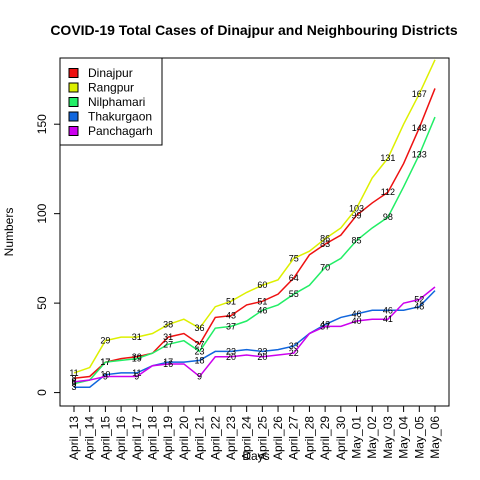 The image size is (480, 480). Describe the element at coordinates (294, 278) in the screenshot. I see `value-label: 64` at that location.